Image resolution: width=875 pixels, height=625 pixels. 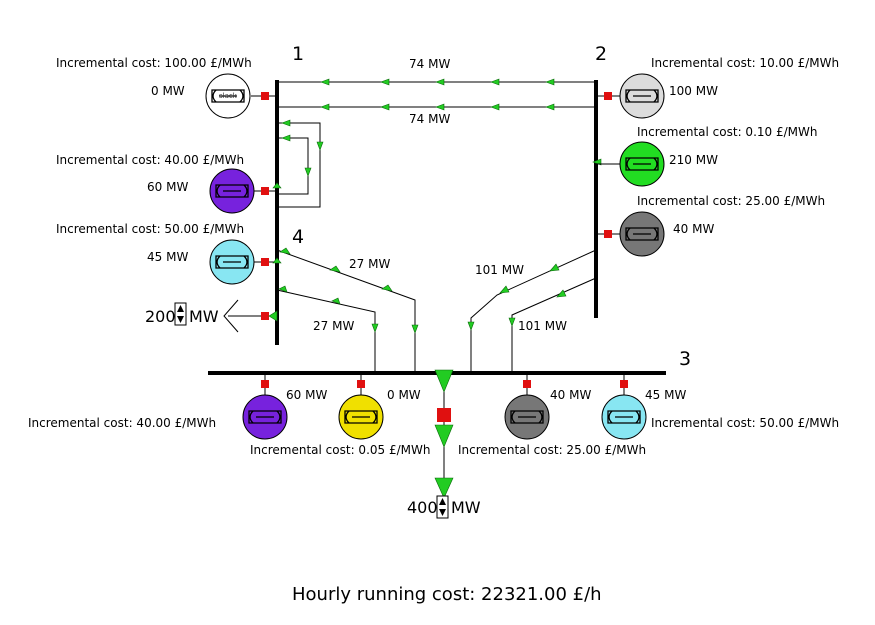 I want to click on gen-3-d, so click(x=624, y=417).